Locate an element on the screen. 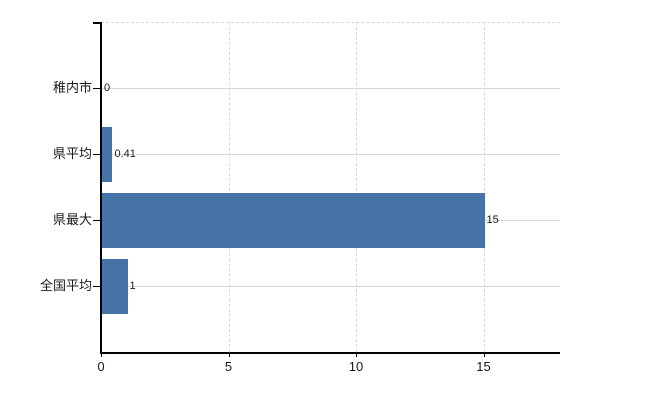 Image resolution: width=650 pixels, height=400 pixels. x-tick-label: 15 is located at coordinates (483, 366).